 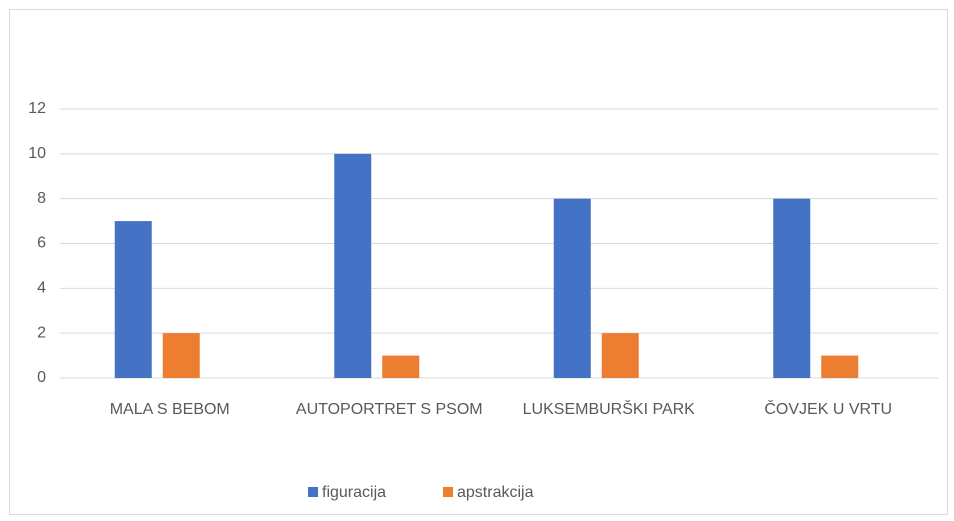 I want to click on y-tick-label: 12, so click(x=37, y=108).